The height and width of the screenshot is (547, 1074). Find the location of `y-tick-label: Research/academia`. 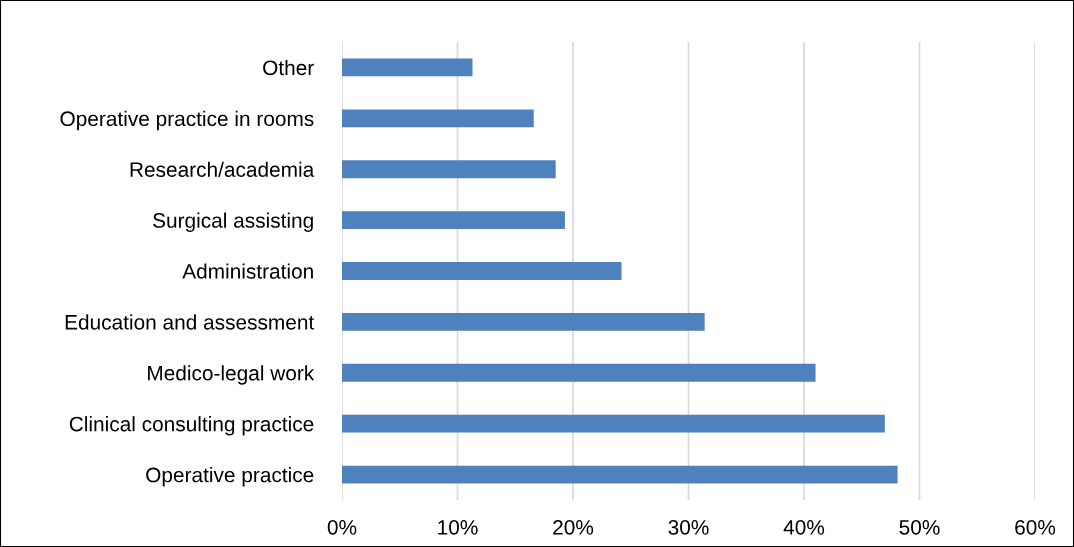

y-tick-label: Research/academia is located at coordinates (222, 169).